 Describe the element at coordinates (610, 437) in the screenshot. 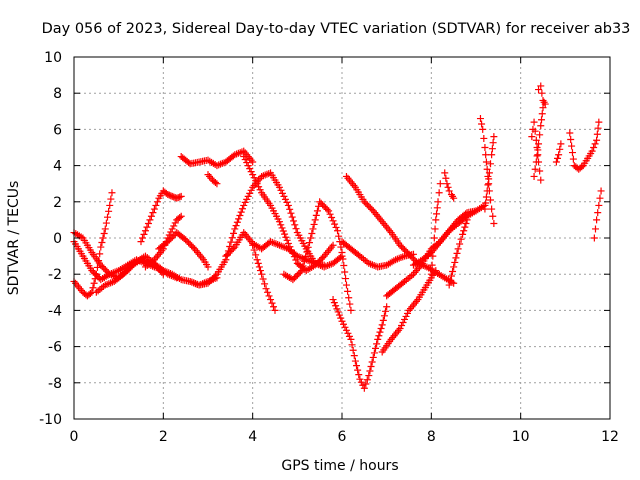

I see `x-tick-label: 12` at that location.